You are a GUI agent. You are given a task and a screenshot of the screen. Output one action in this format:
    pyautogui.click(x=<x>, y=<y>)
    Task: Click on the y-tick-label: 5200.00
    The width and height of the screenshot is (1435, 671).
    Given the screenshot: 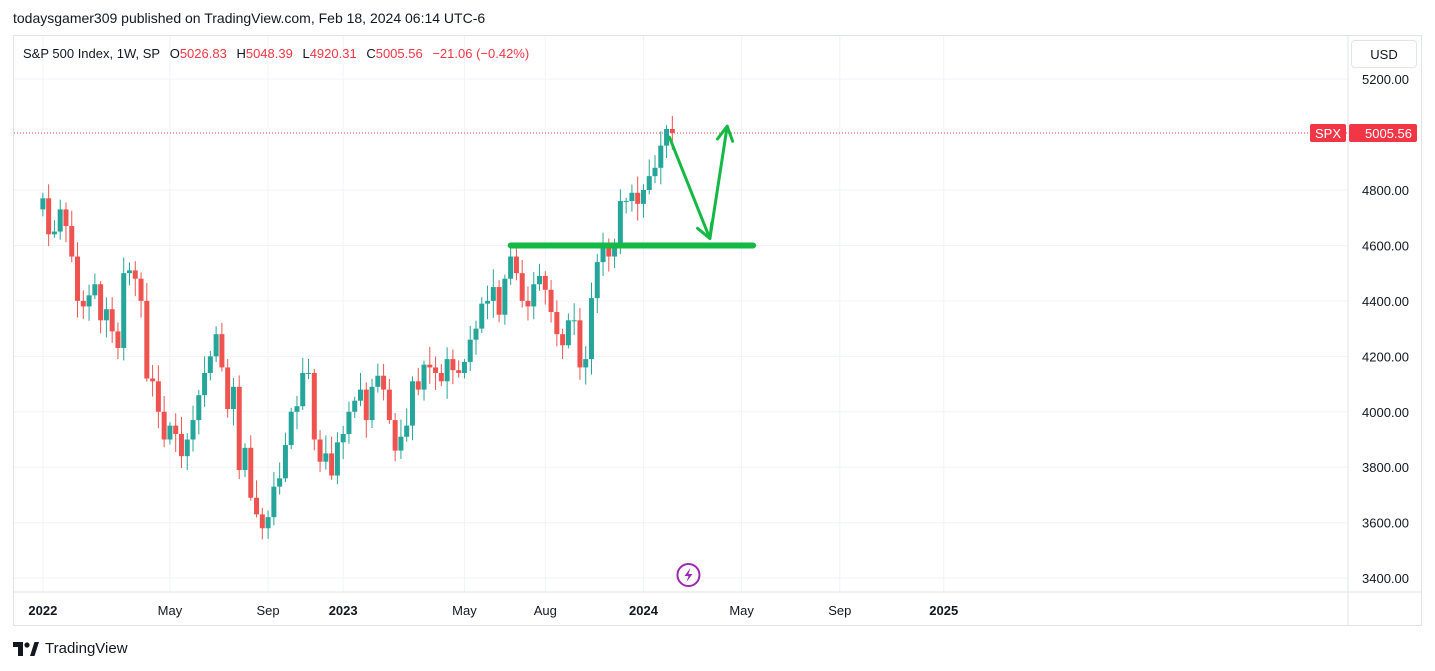 What is the action you would take?
    pyautogui.click(x=1385, y=79)
    